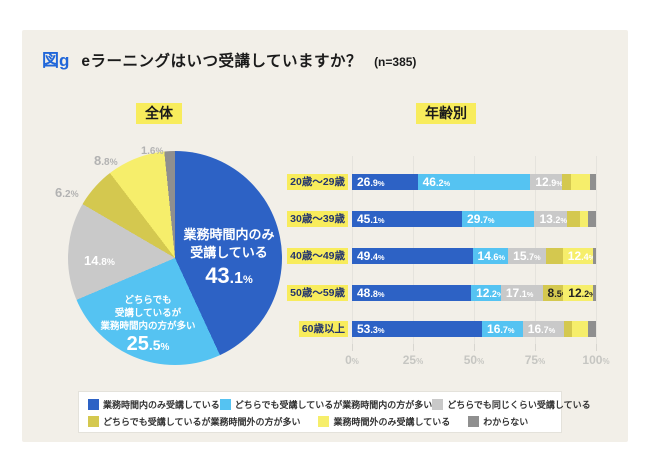  I want to click on pie-slice-value-equal: 14.8%, so click(99, 260).